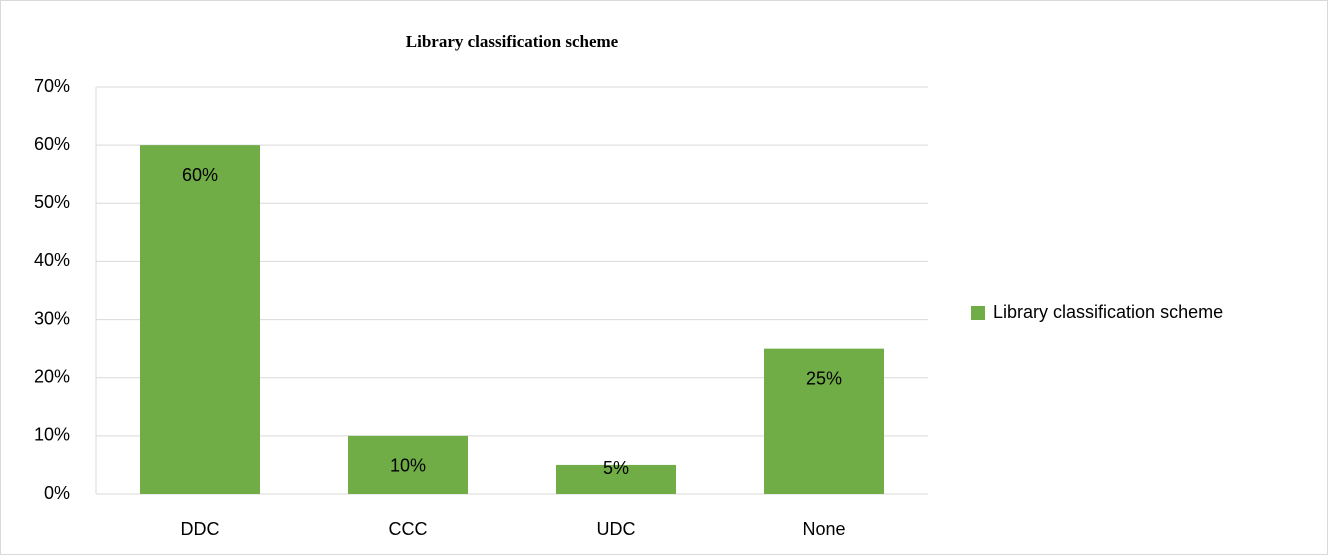  Describe the element at coordinates (52, 435) in the screenshot. I see `y-tick-label: 10%` at that location.